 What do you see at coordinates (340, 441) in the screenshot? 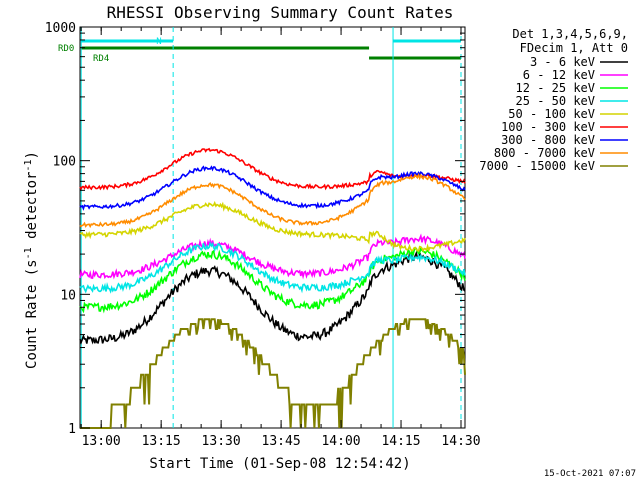
I see `x-tick-label: 14:00` at bounding box center [340, 441].